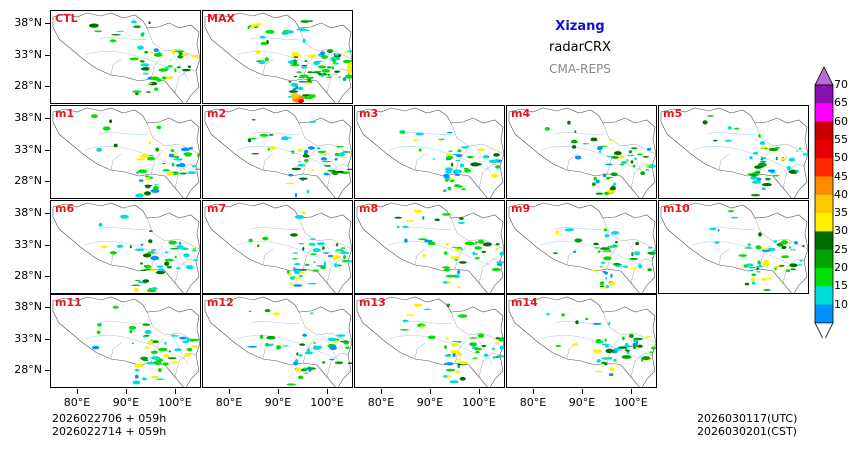  What do you see at coordinates (369, 113) in the screenshot?
I see `panel-label: m3` at bounding box center [369, 113].